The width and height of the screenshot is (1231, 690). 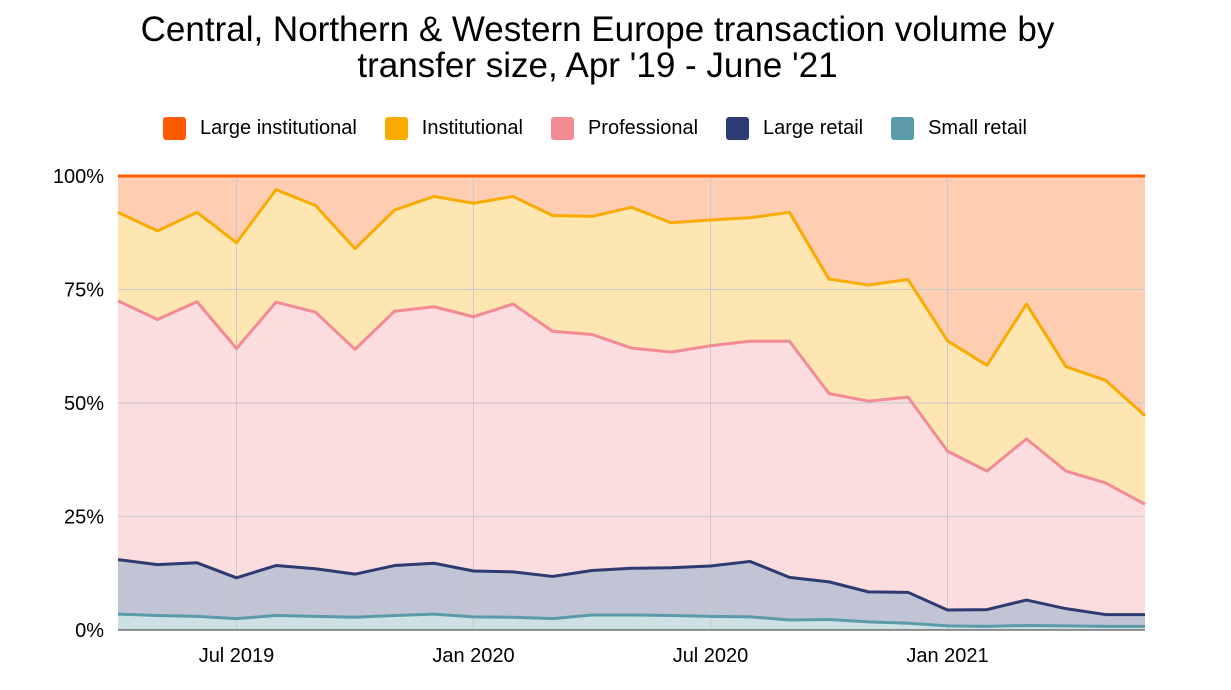 I want to click on y-tick-label: 0%, so click(x=89, y=631).